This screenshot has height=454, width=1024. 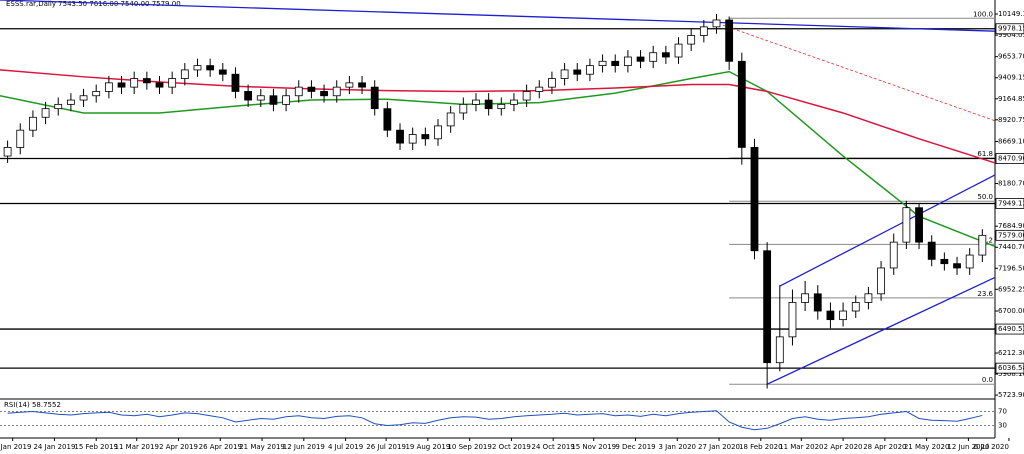 I want to click on x-tick-label: 11 Mar 2020, so click(x=801, y=447).